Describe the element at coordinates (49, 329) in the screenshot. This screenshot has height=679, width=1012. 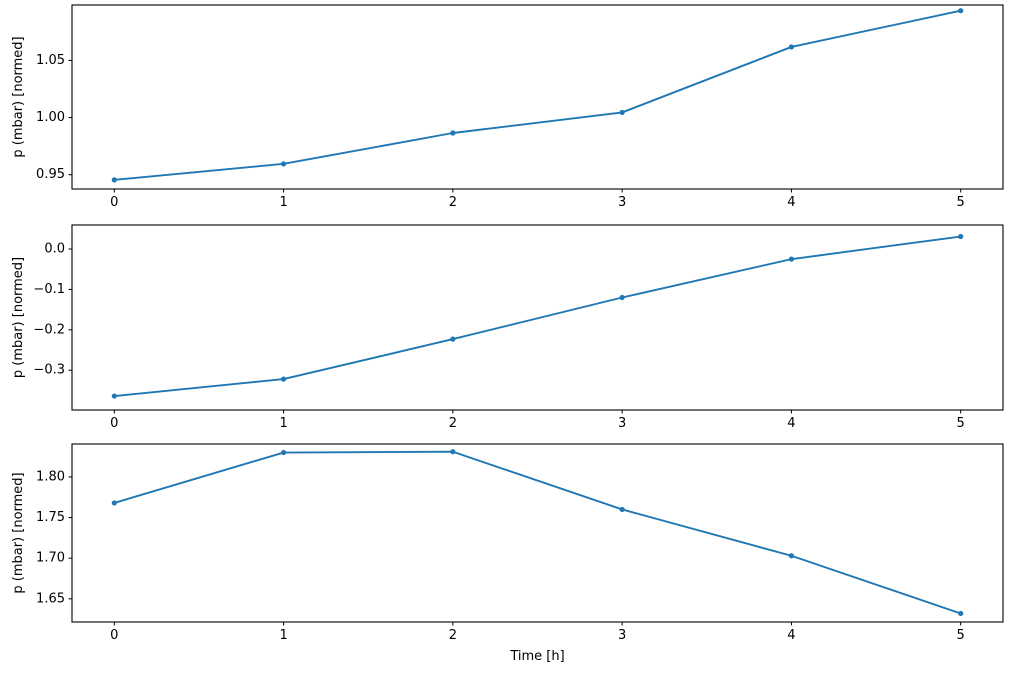
I see `y-tick-label: −0.2` at that location.